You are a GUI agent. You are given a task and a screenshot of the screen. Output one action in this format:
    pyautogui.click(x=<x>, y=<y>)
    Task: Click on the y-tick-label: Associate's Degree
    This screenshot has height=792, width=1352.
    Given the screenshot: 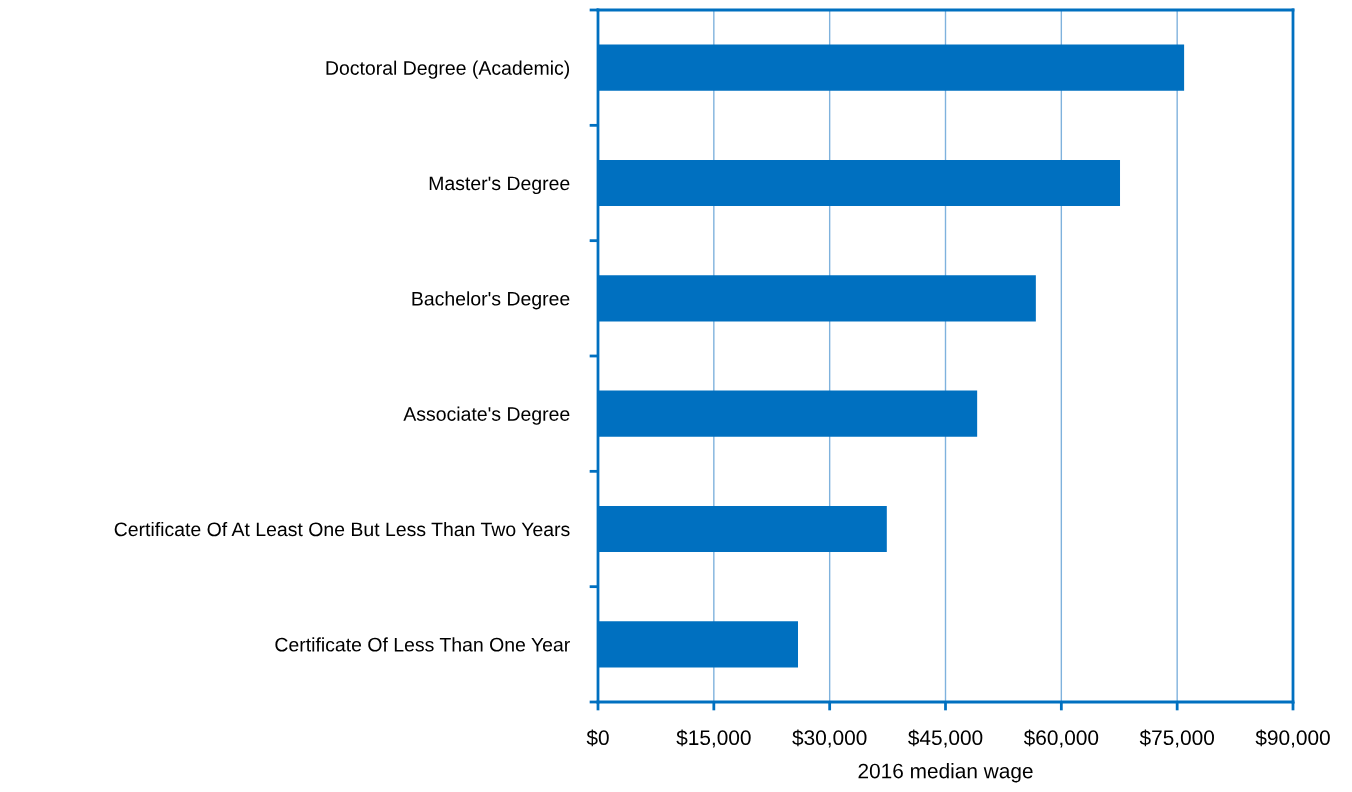 What is the action you would take?
    pyautogui.click(x=486, y=415)
    